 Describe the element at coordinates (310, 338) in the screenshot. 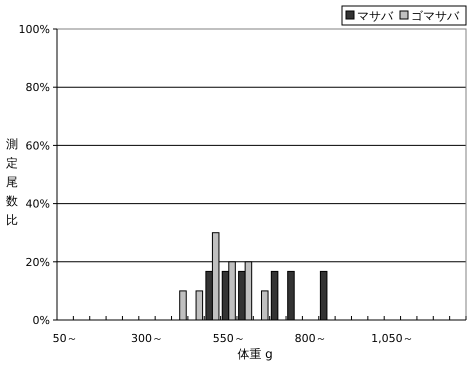

I see `x-tick-label: 800～` at that location.